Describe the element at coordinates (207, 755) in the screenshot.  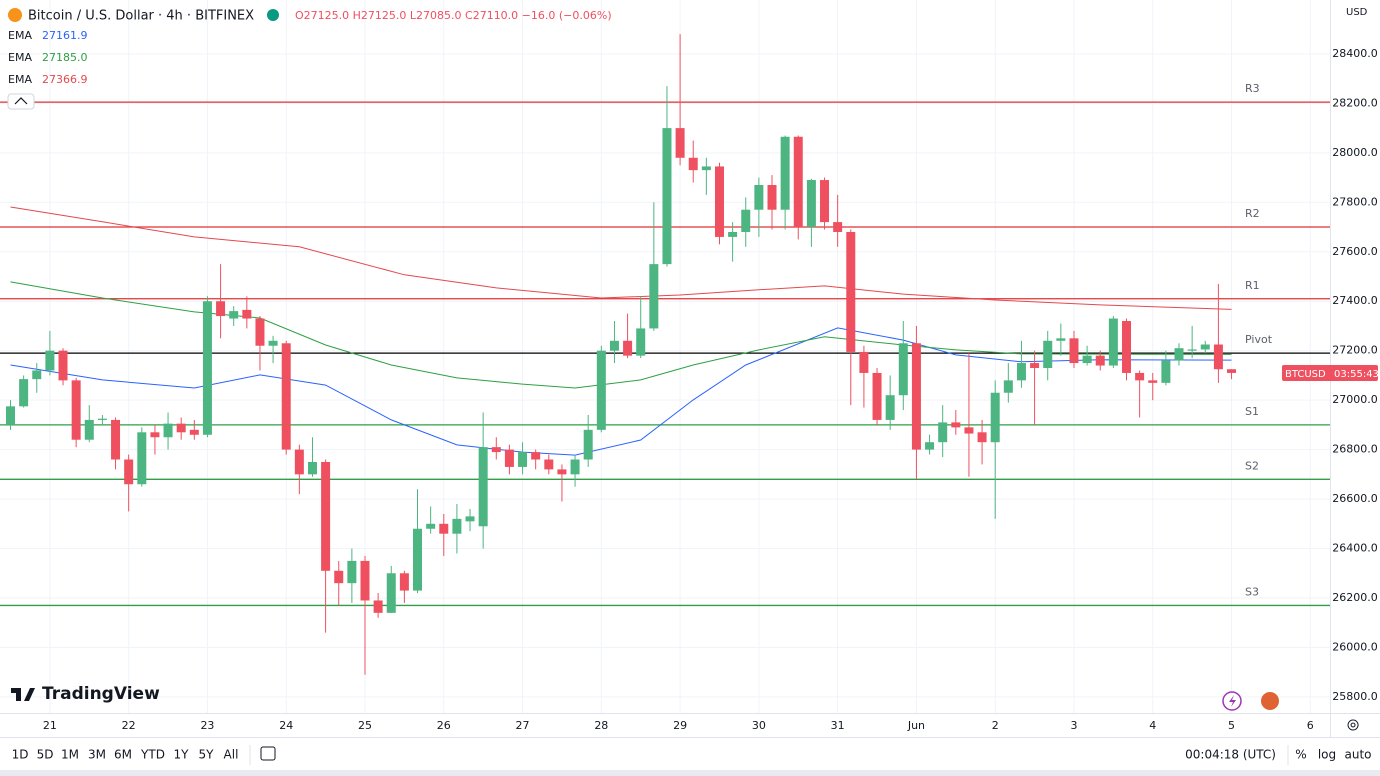
I see `timeframe-button: 5Y` at that location.